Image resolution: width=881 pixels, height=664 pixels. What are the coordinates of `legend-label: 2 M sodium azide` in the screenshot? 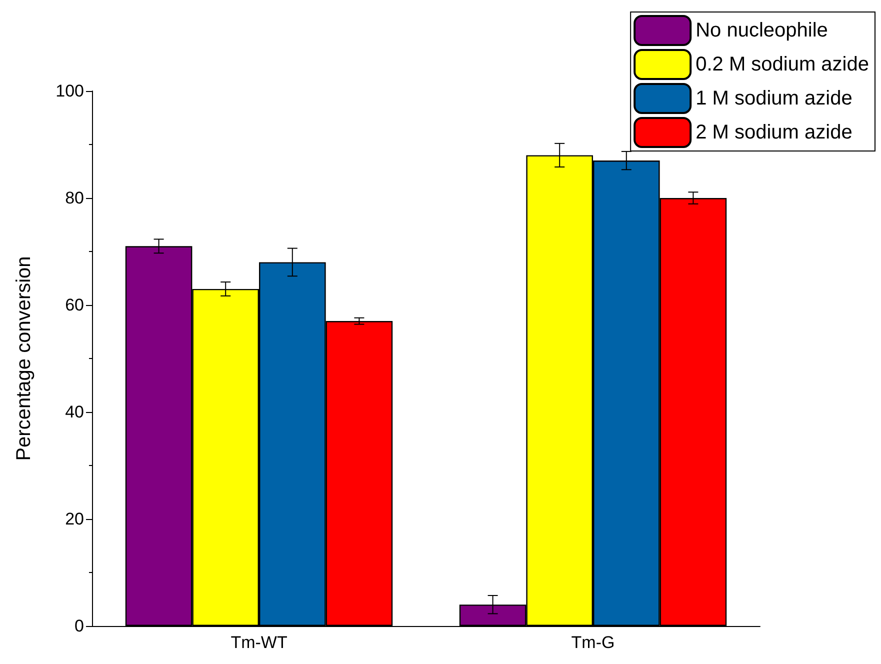 It's located at (774, 133).